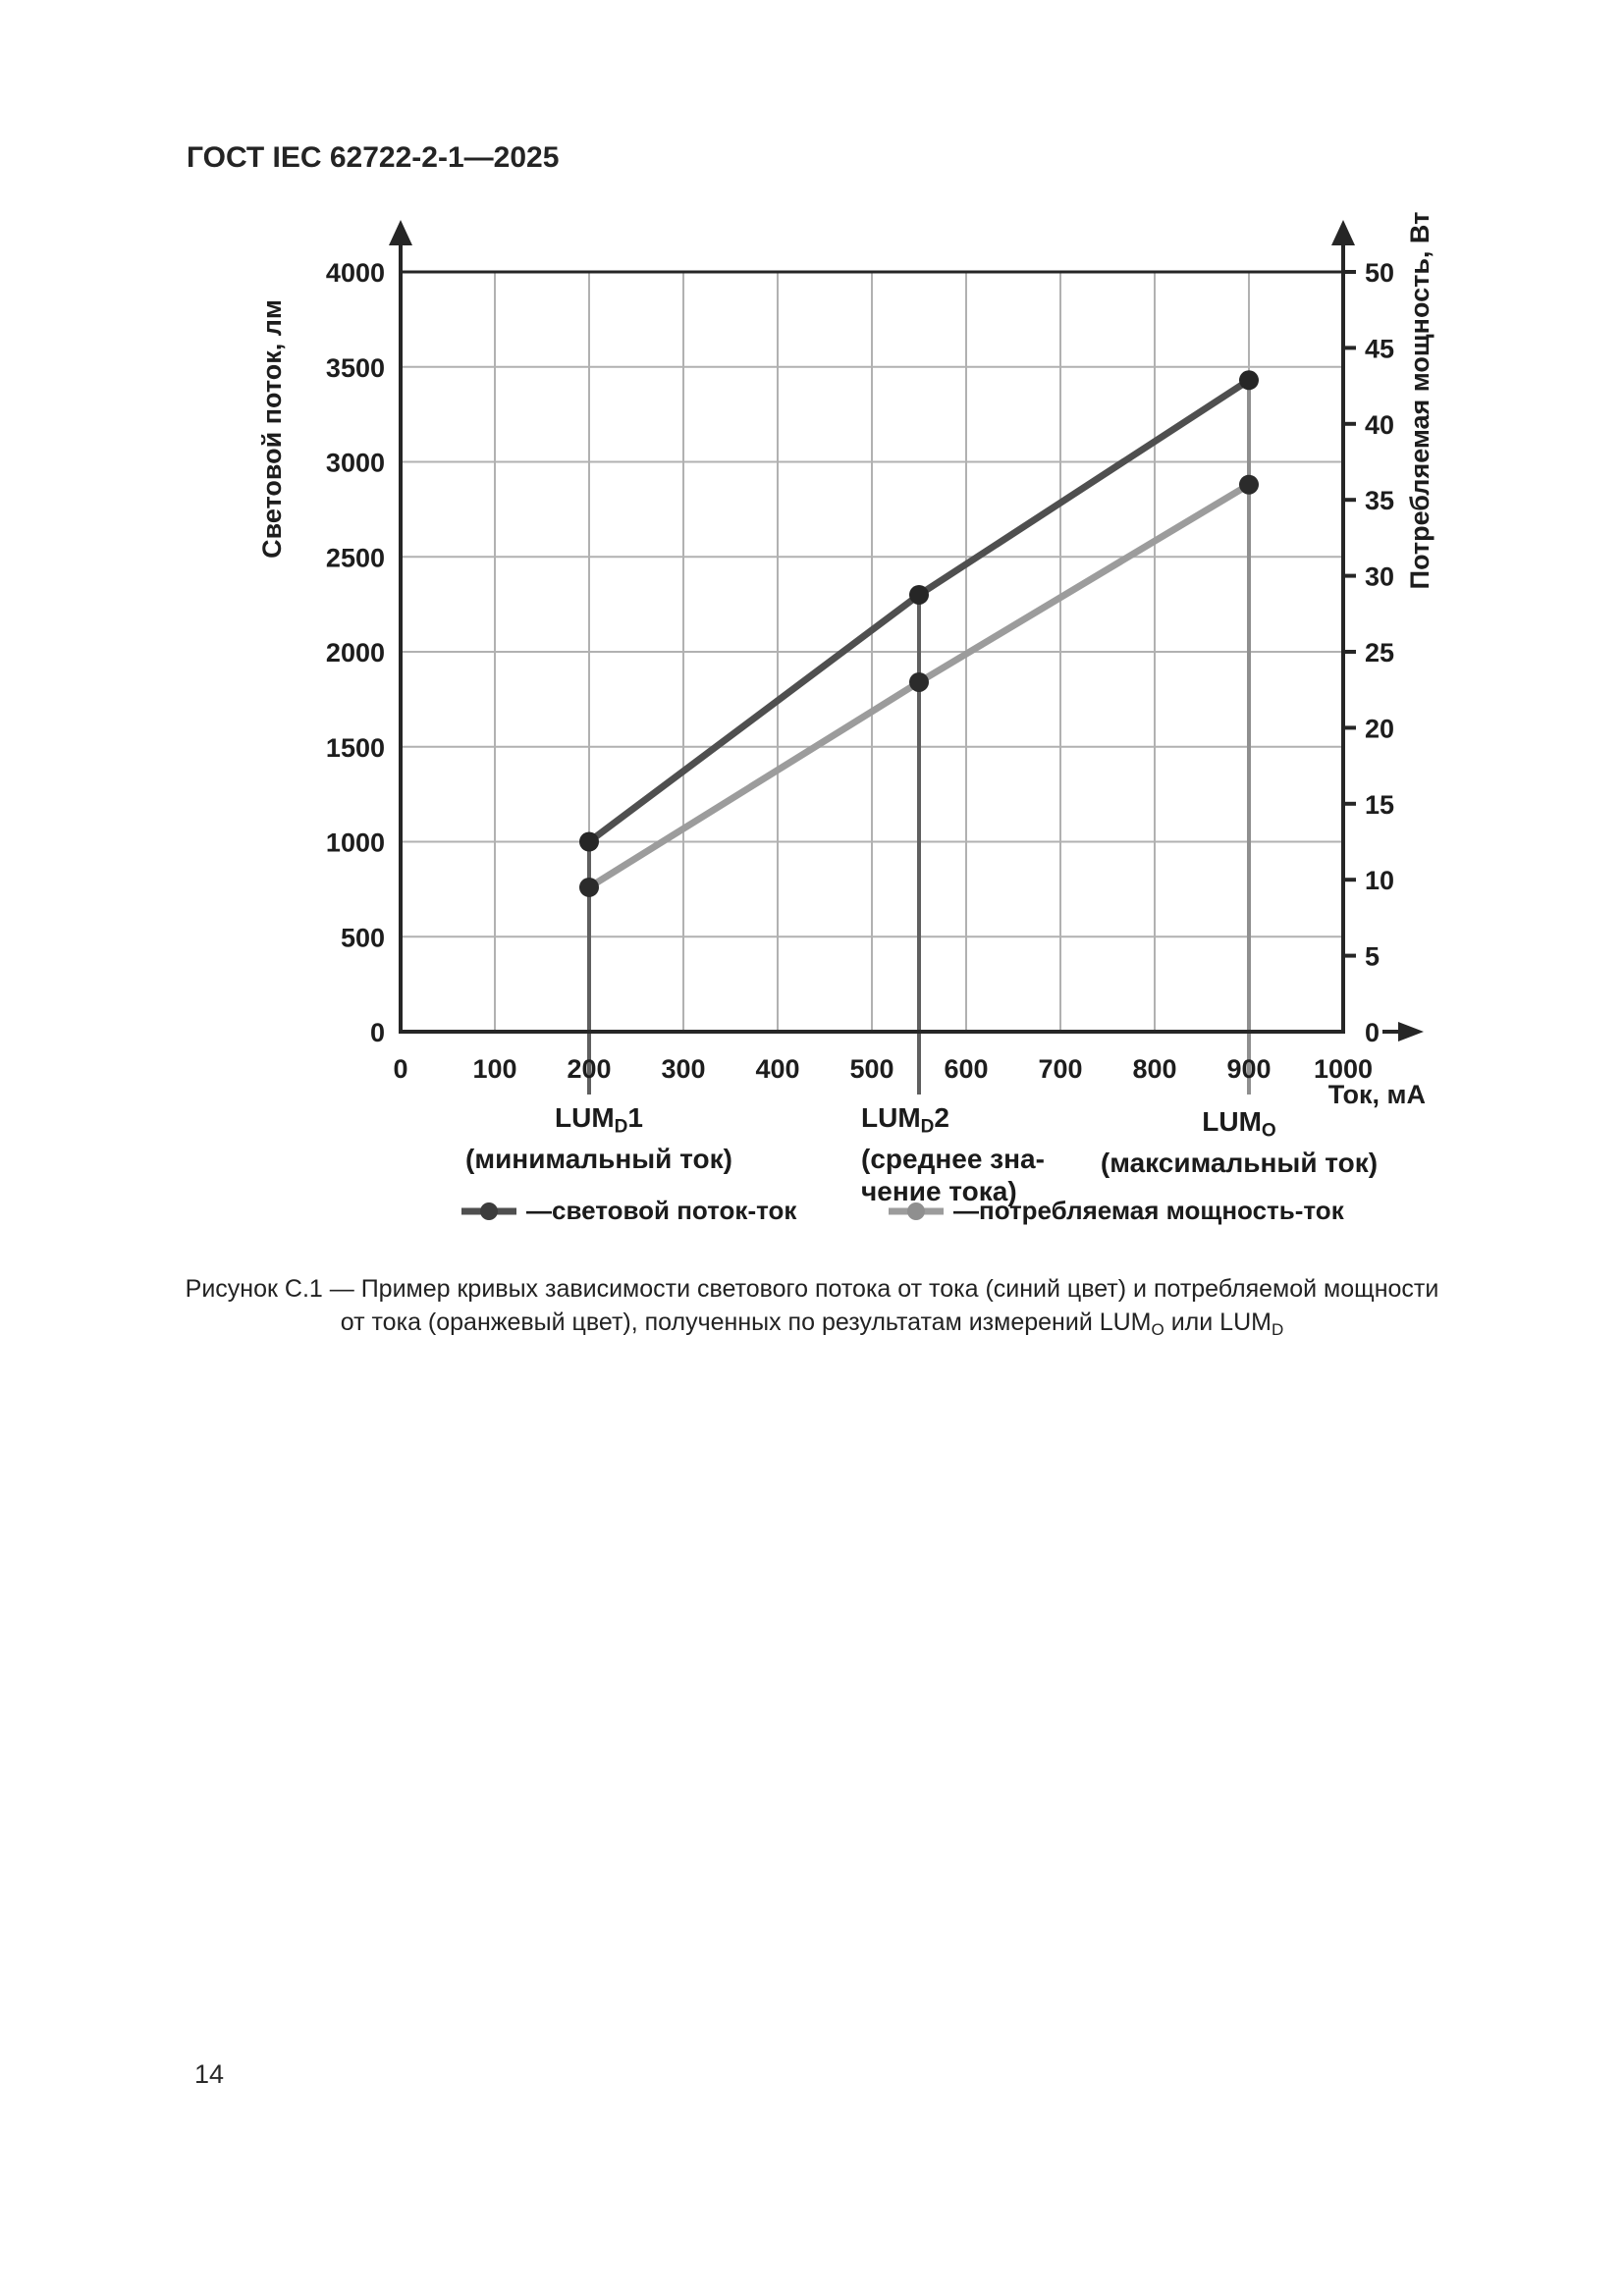 Image resolution: width=1624 pixels, height=2296 pixels. Describe the element at coordinates (1379, 805) in the screenshot. I see `y-right-tick-label: 15` at that location.